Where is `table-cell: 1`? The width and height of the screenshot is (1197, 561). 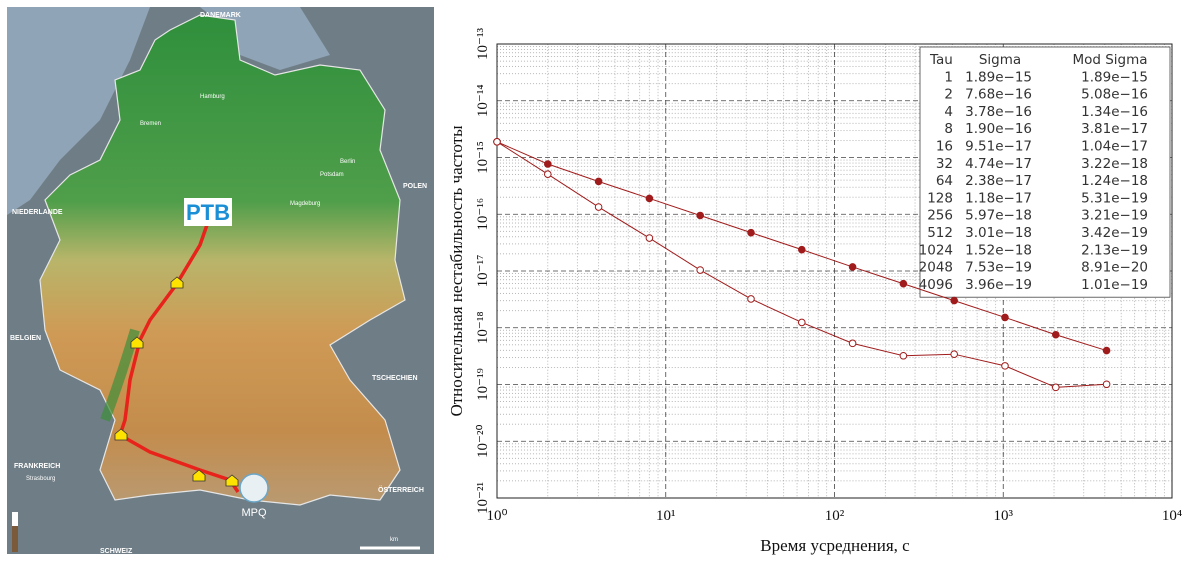
table-cell: 1 is located at coordinates (948, 77).